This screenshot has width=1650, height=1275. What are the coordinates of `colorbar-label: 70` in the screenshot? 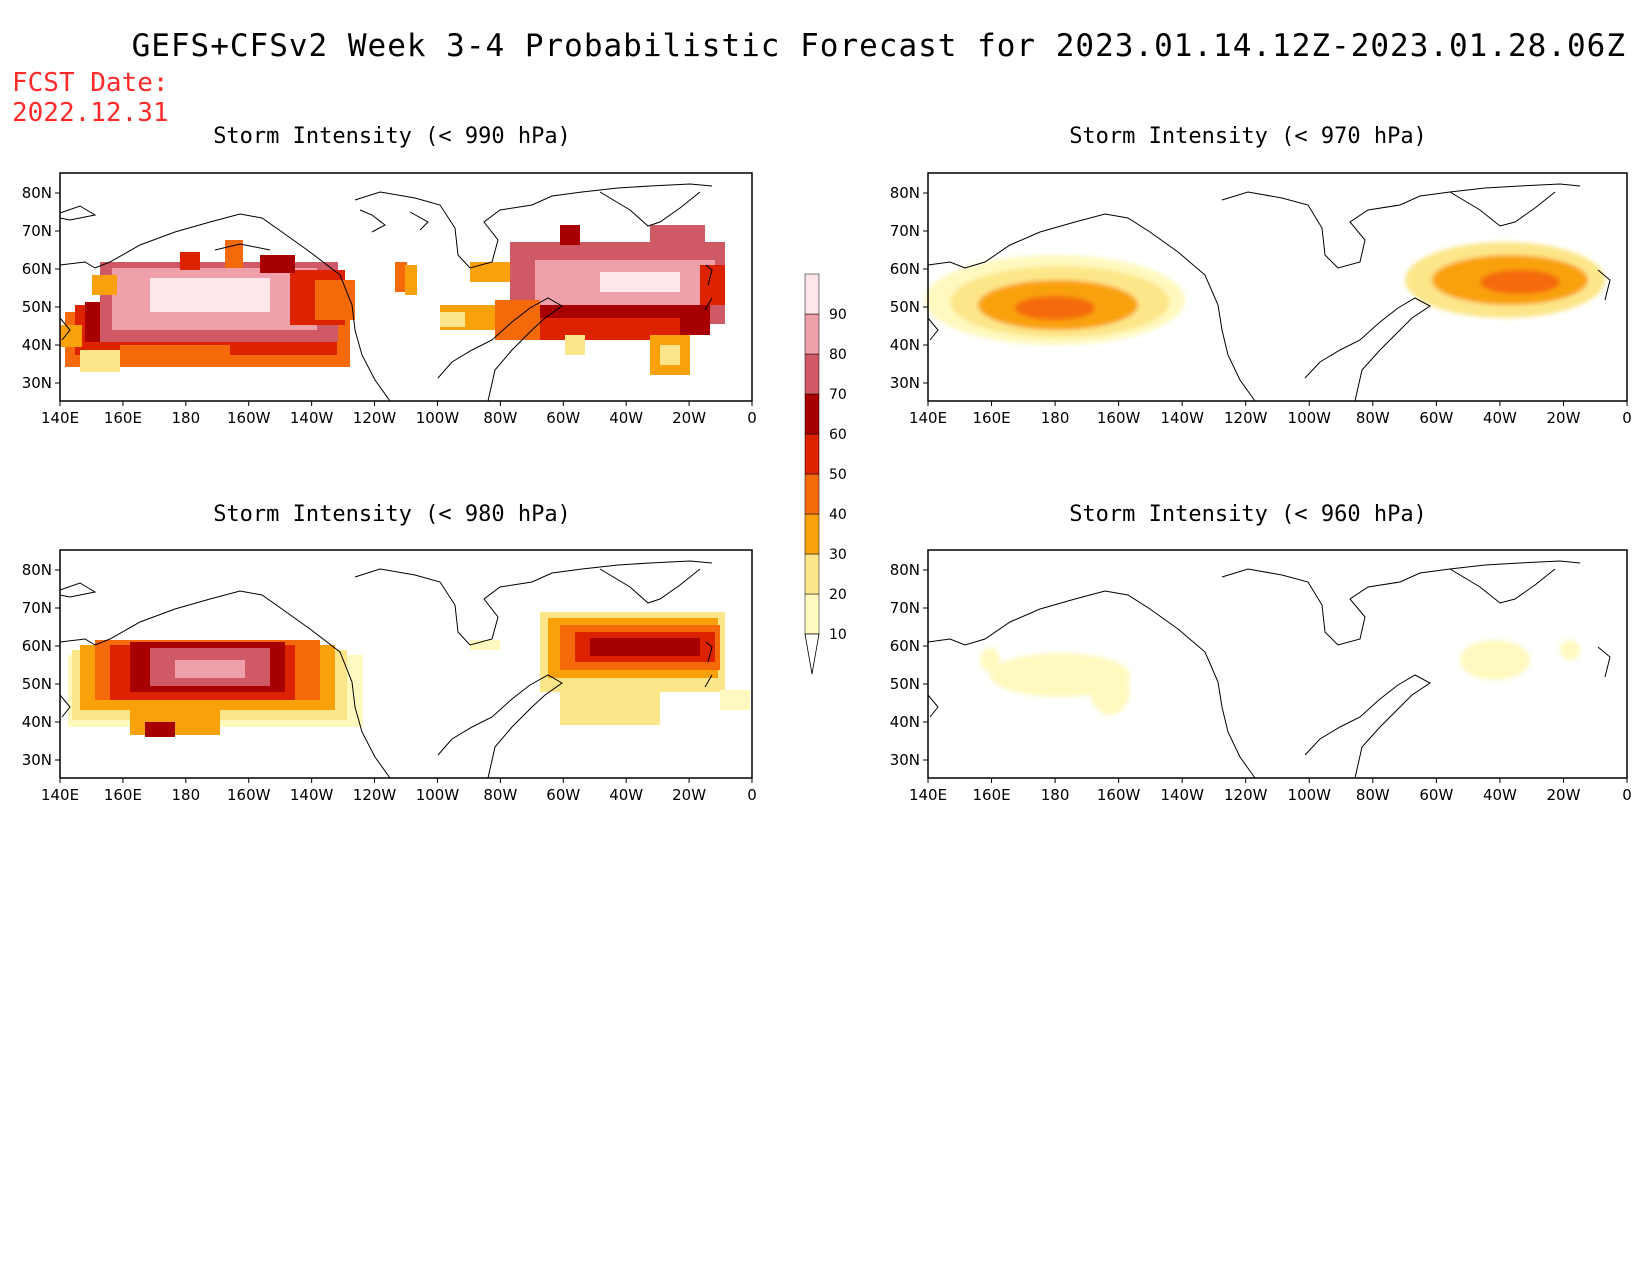 It's located at (838, 395).